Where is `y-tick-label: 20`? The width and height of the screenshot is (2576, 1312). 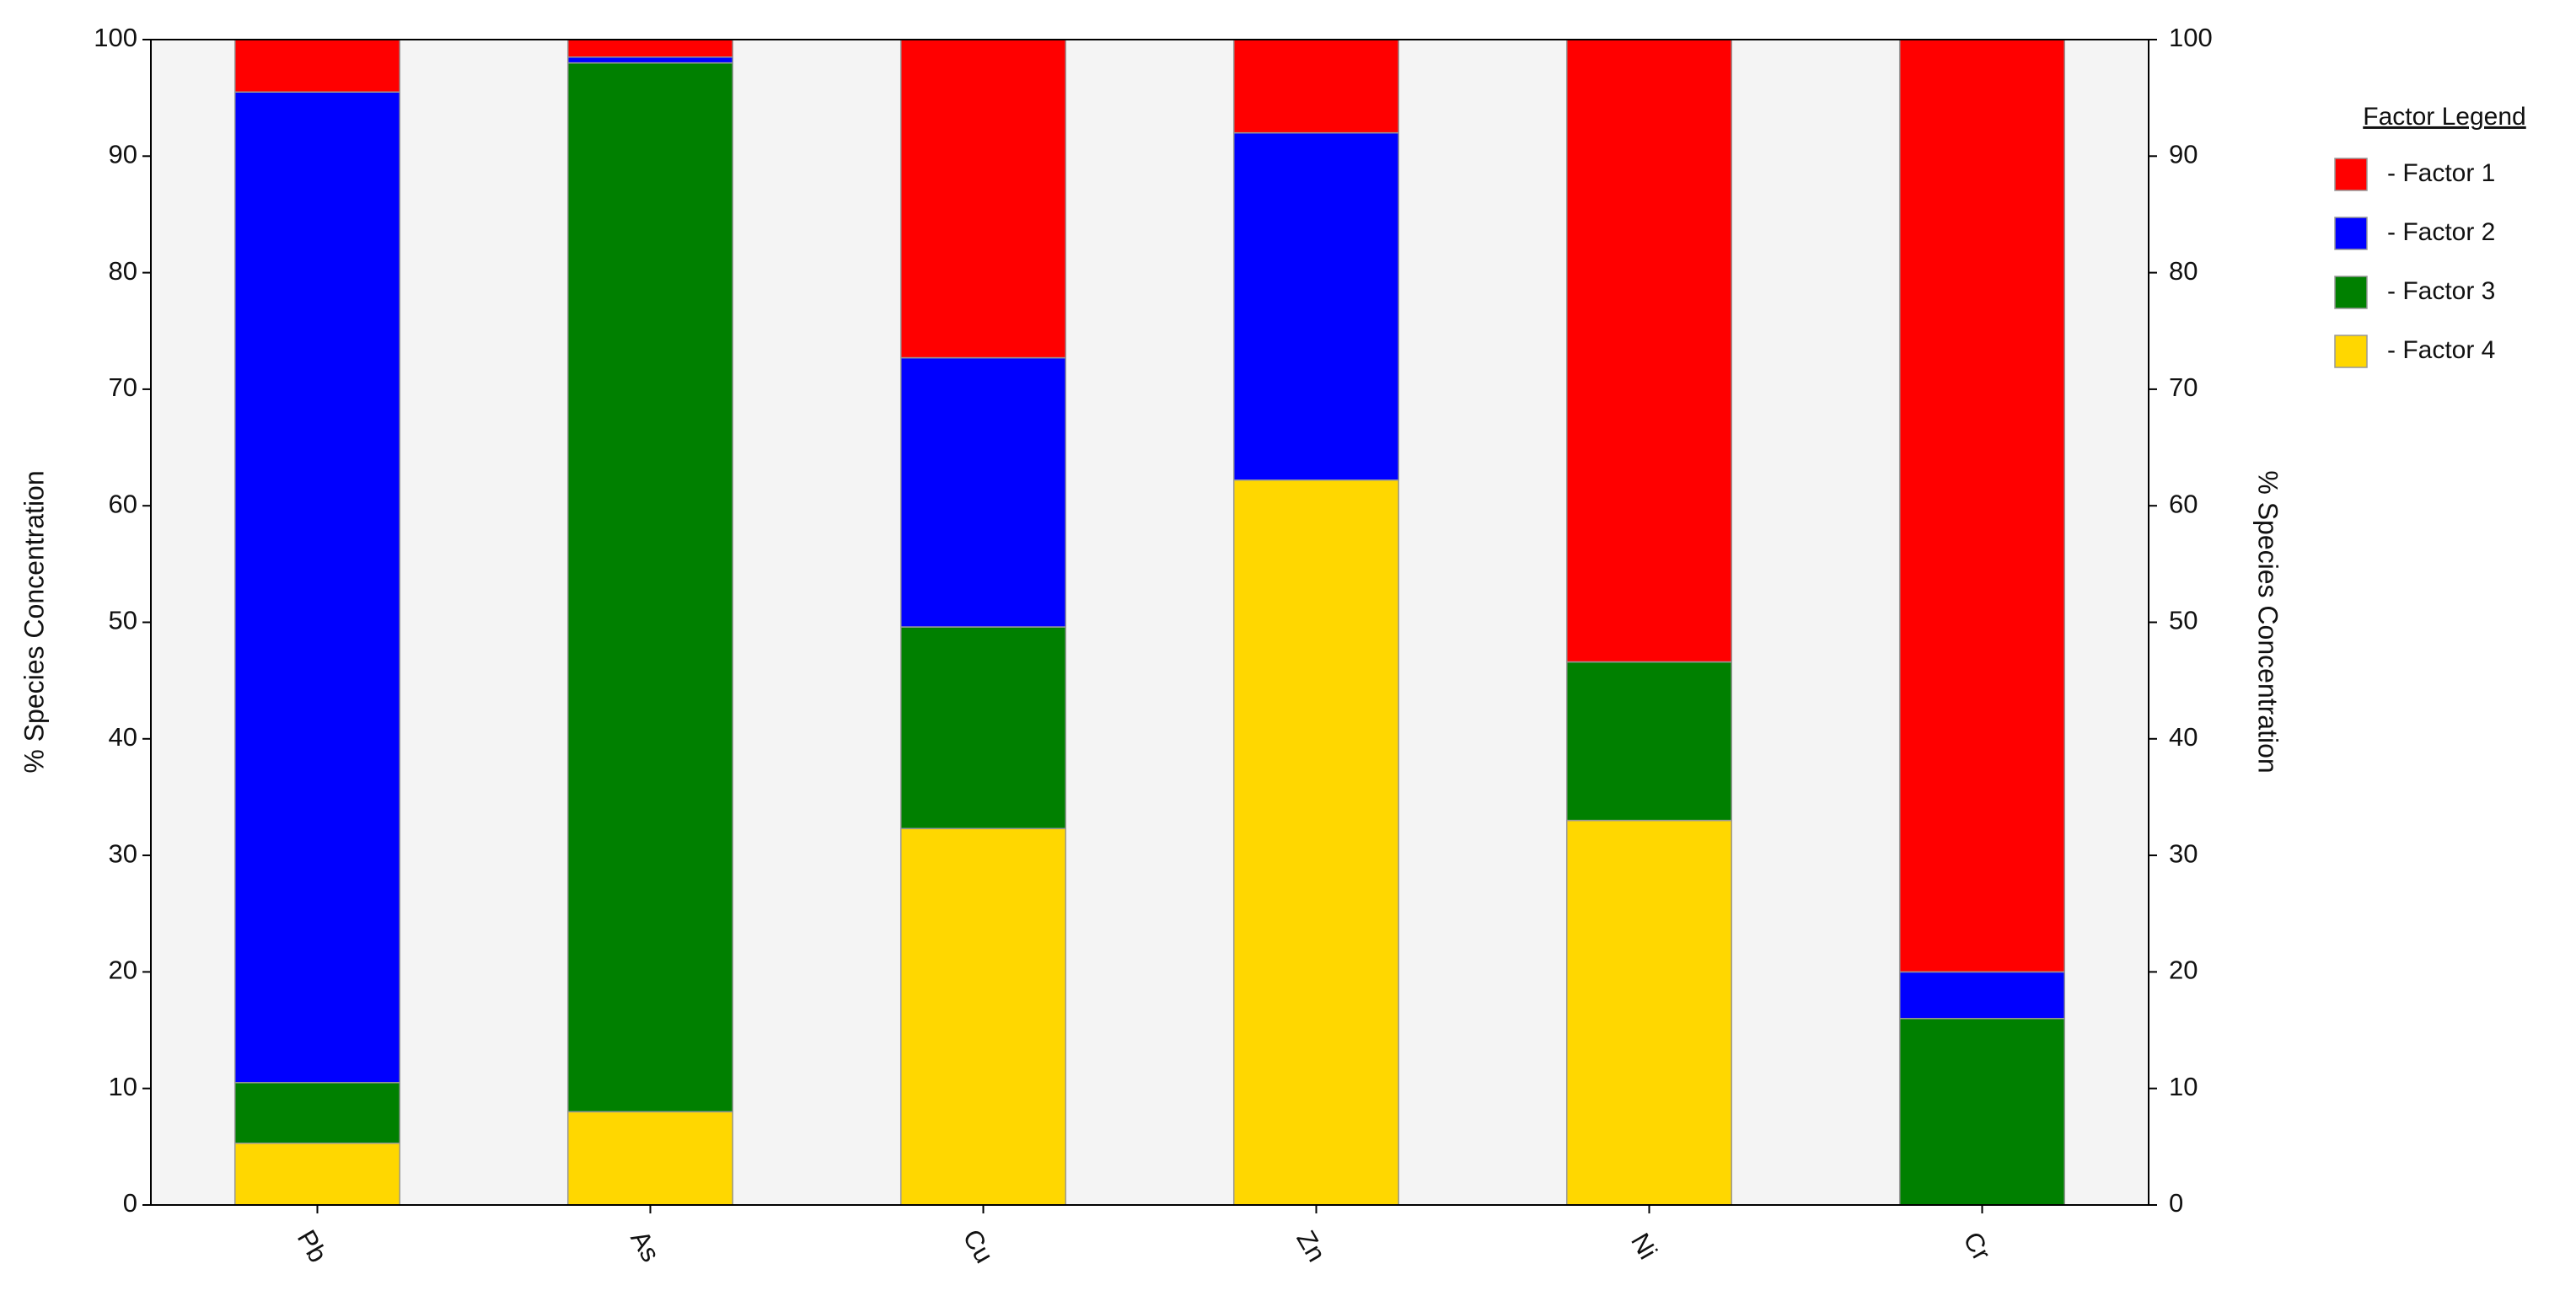
y-tick-label: 20 is located at coordinates (123, 970).